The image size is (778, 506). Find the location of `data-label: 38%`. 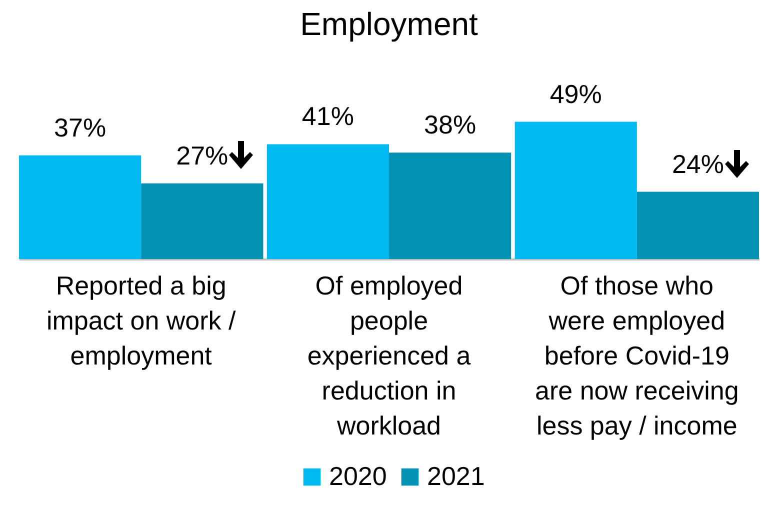

data-label: 38% is located at coordinates (450, 125).